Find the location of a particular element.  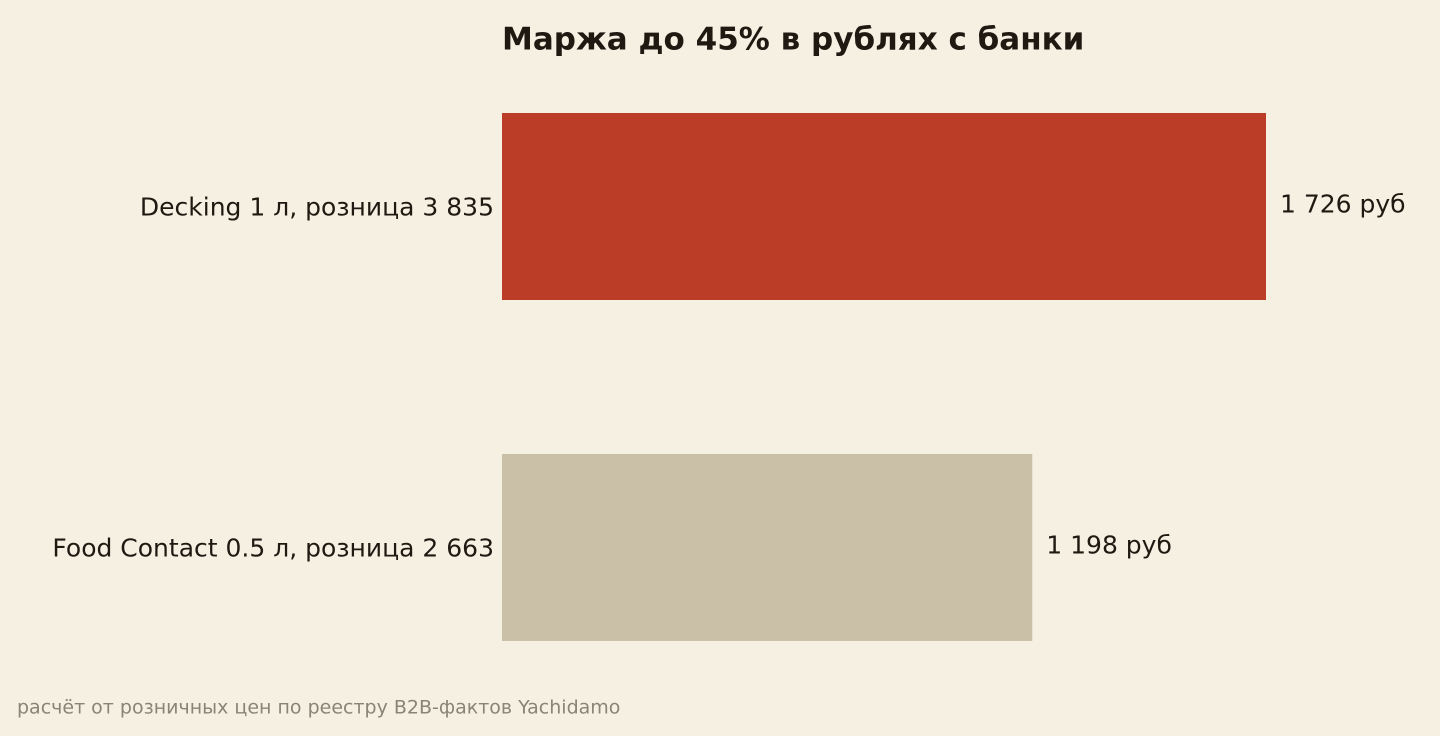

value-label: 1 198 руб is located at coordinates (1109, 545).